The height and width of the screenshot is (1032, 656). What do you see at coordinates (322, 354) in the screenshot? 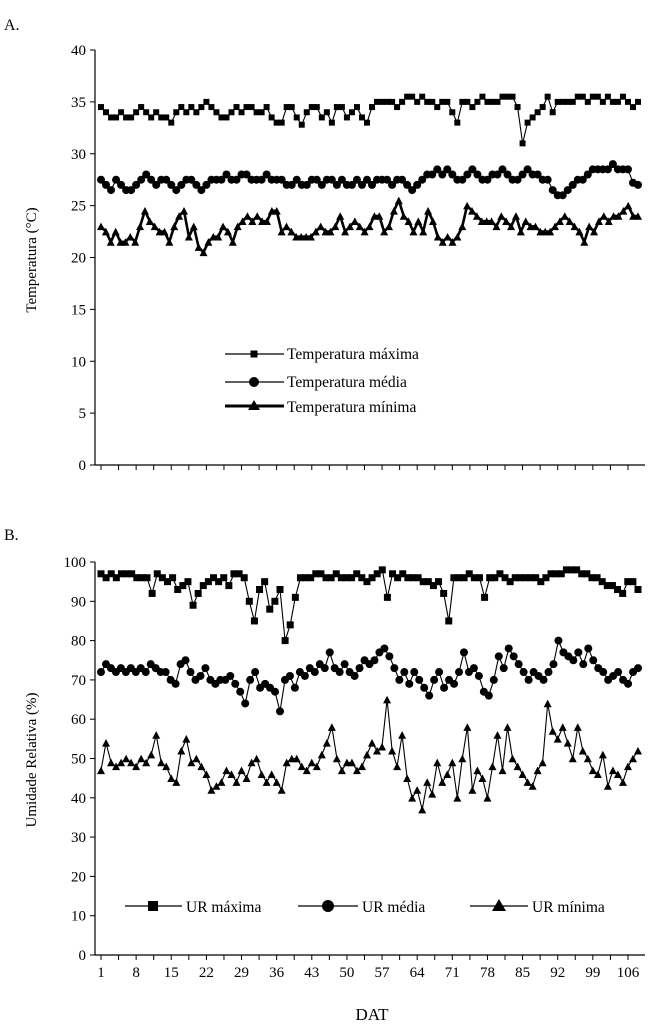
I see `legend-item-temp-max: Temperatura máxima` at bounding box center [322, 354].